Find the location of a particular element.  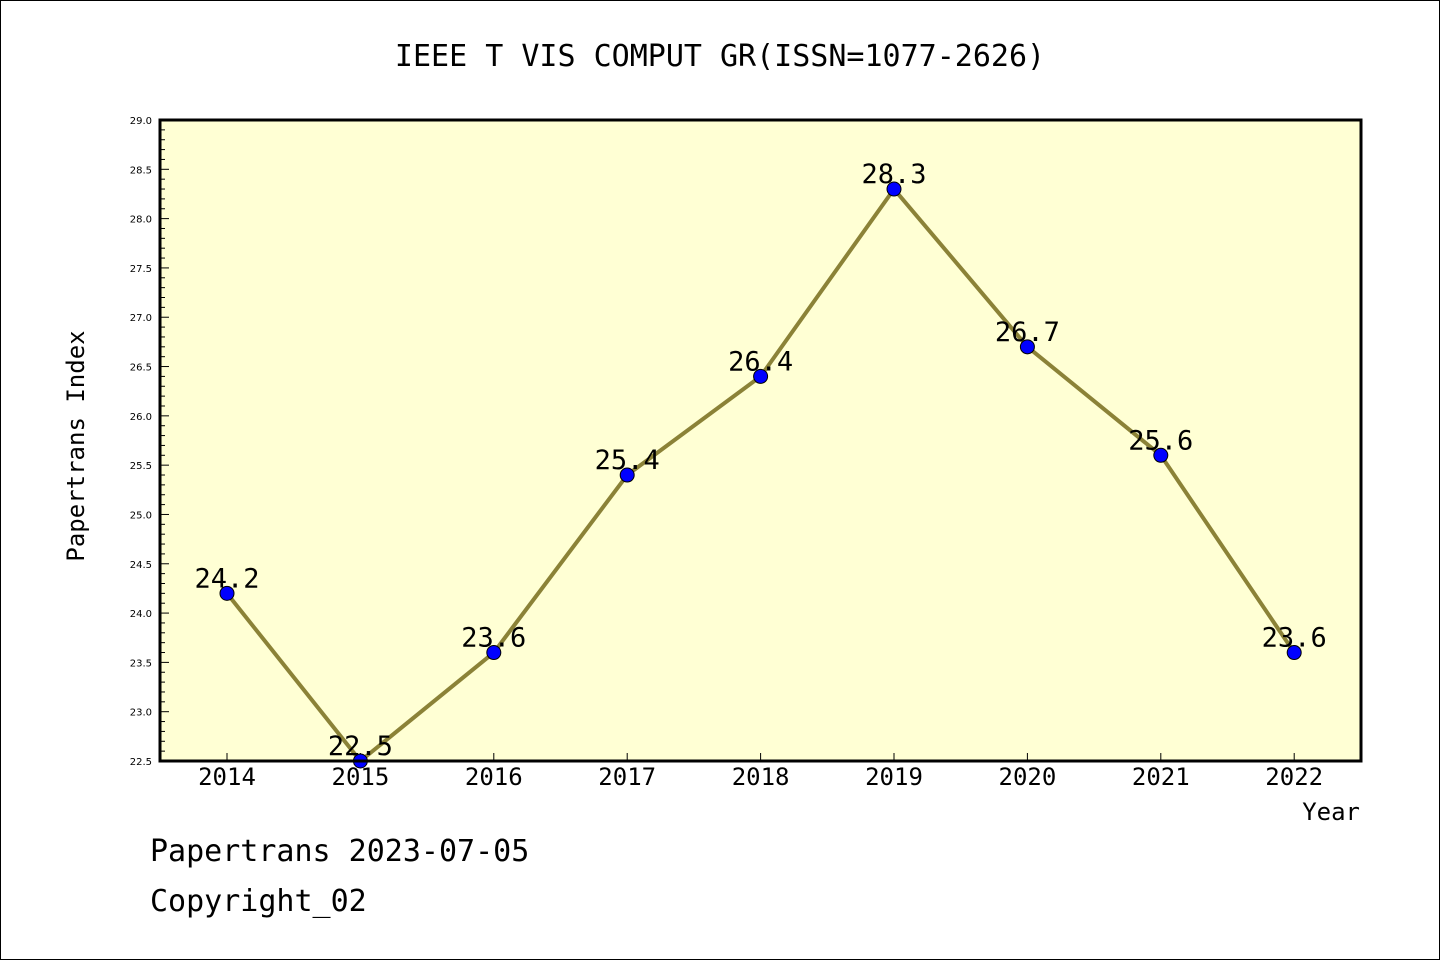

data-label: 24.2 is located at coordinates (226, 578).